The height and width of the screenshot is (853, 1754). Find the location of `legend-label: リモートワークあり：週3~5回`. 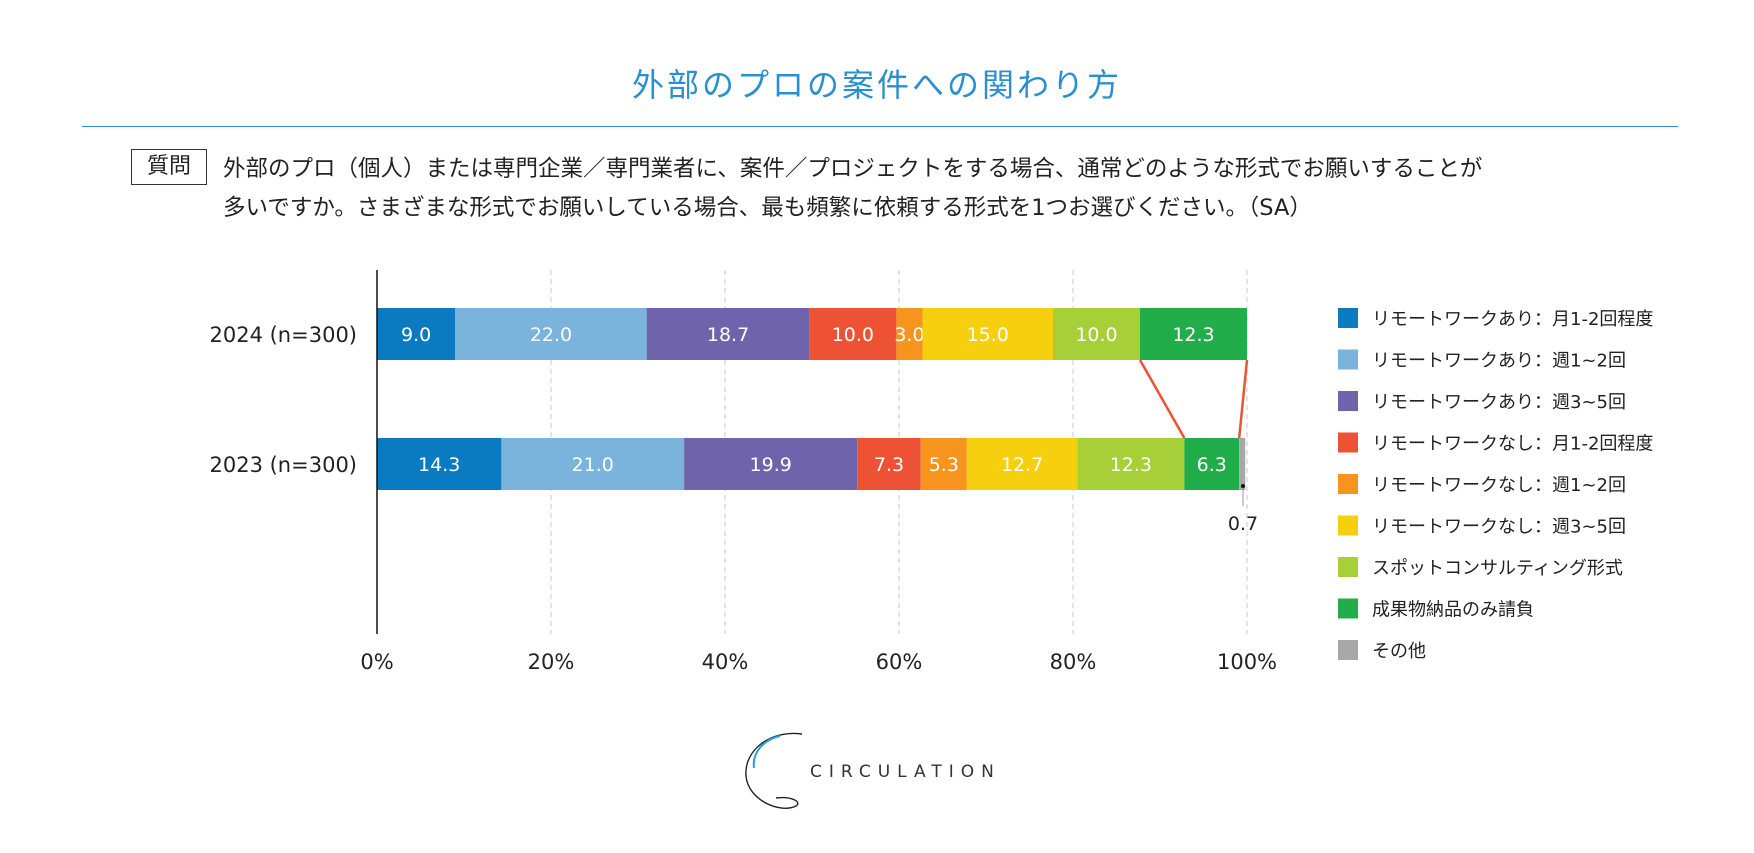

legend-label: リモートワークあり：週3~5回 is located at coordinates (1499, 402).